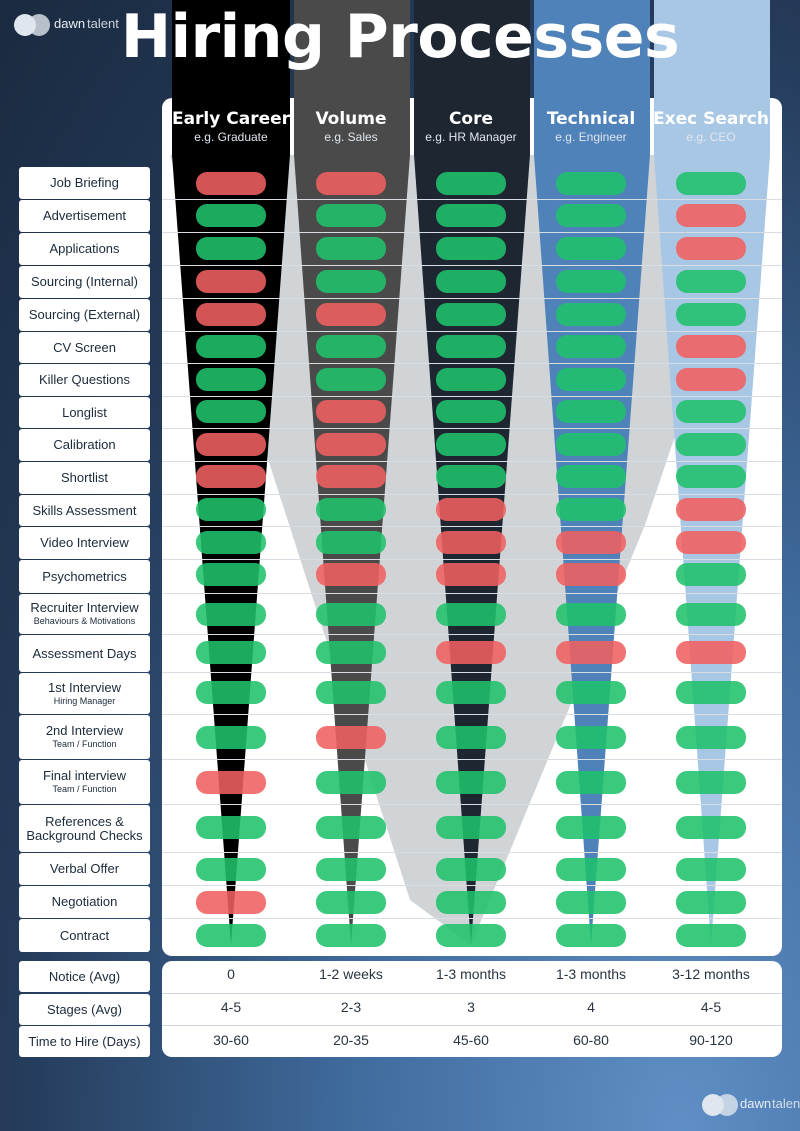 The height and width of the screenshot is (1131, 800). I want to click on stage-name: Video Interview, so click(84, 542).